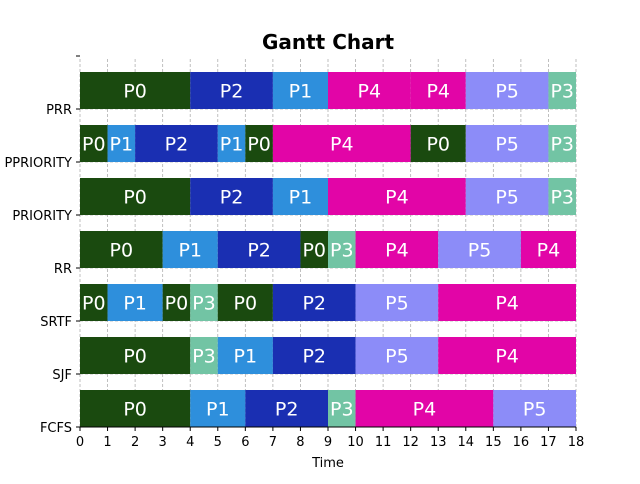 The image size is (640, 484). What do you see at coordinates (355, 442) in the screenshot?
I see `x-tick-label: 10` at bounding box center [355, 442].